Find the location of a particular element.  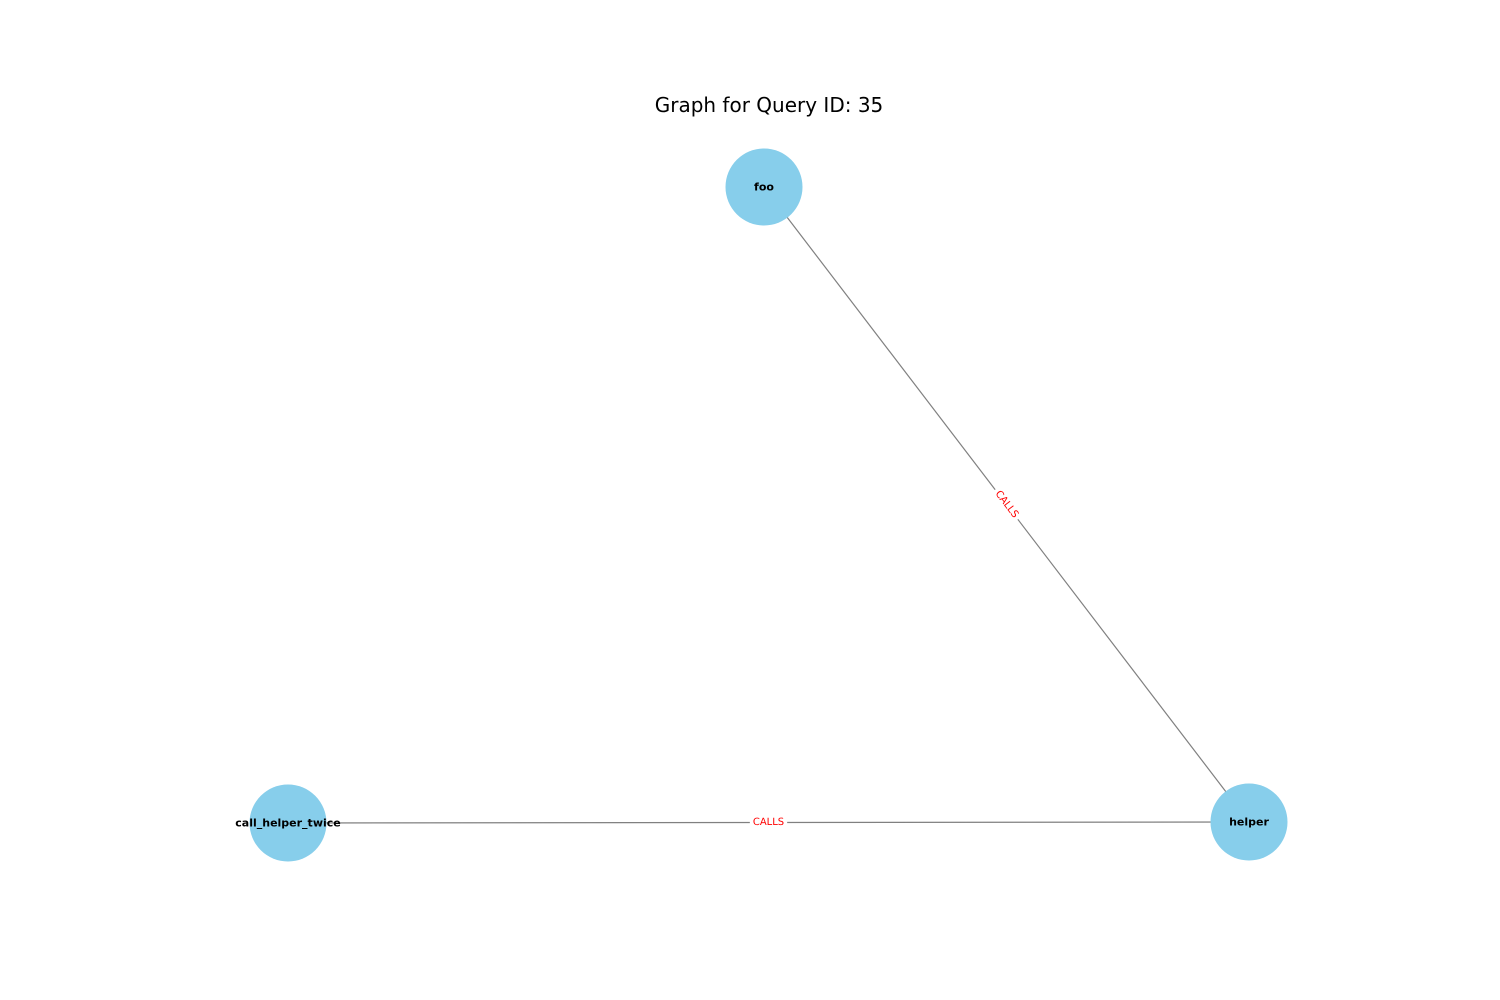

node-foo is located at coordinates (764, 187).